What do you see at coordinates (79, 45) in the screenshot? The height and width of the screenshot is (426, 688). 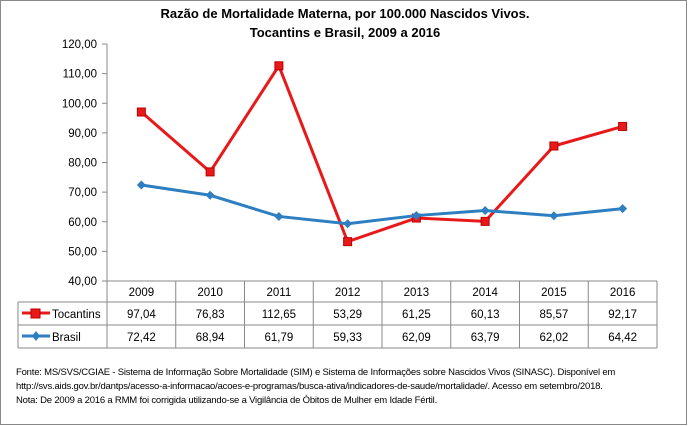 I see `y-tick-label: 120,00` at bounding box center [79, 45].